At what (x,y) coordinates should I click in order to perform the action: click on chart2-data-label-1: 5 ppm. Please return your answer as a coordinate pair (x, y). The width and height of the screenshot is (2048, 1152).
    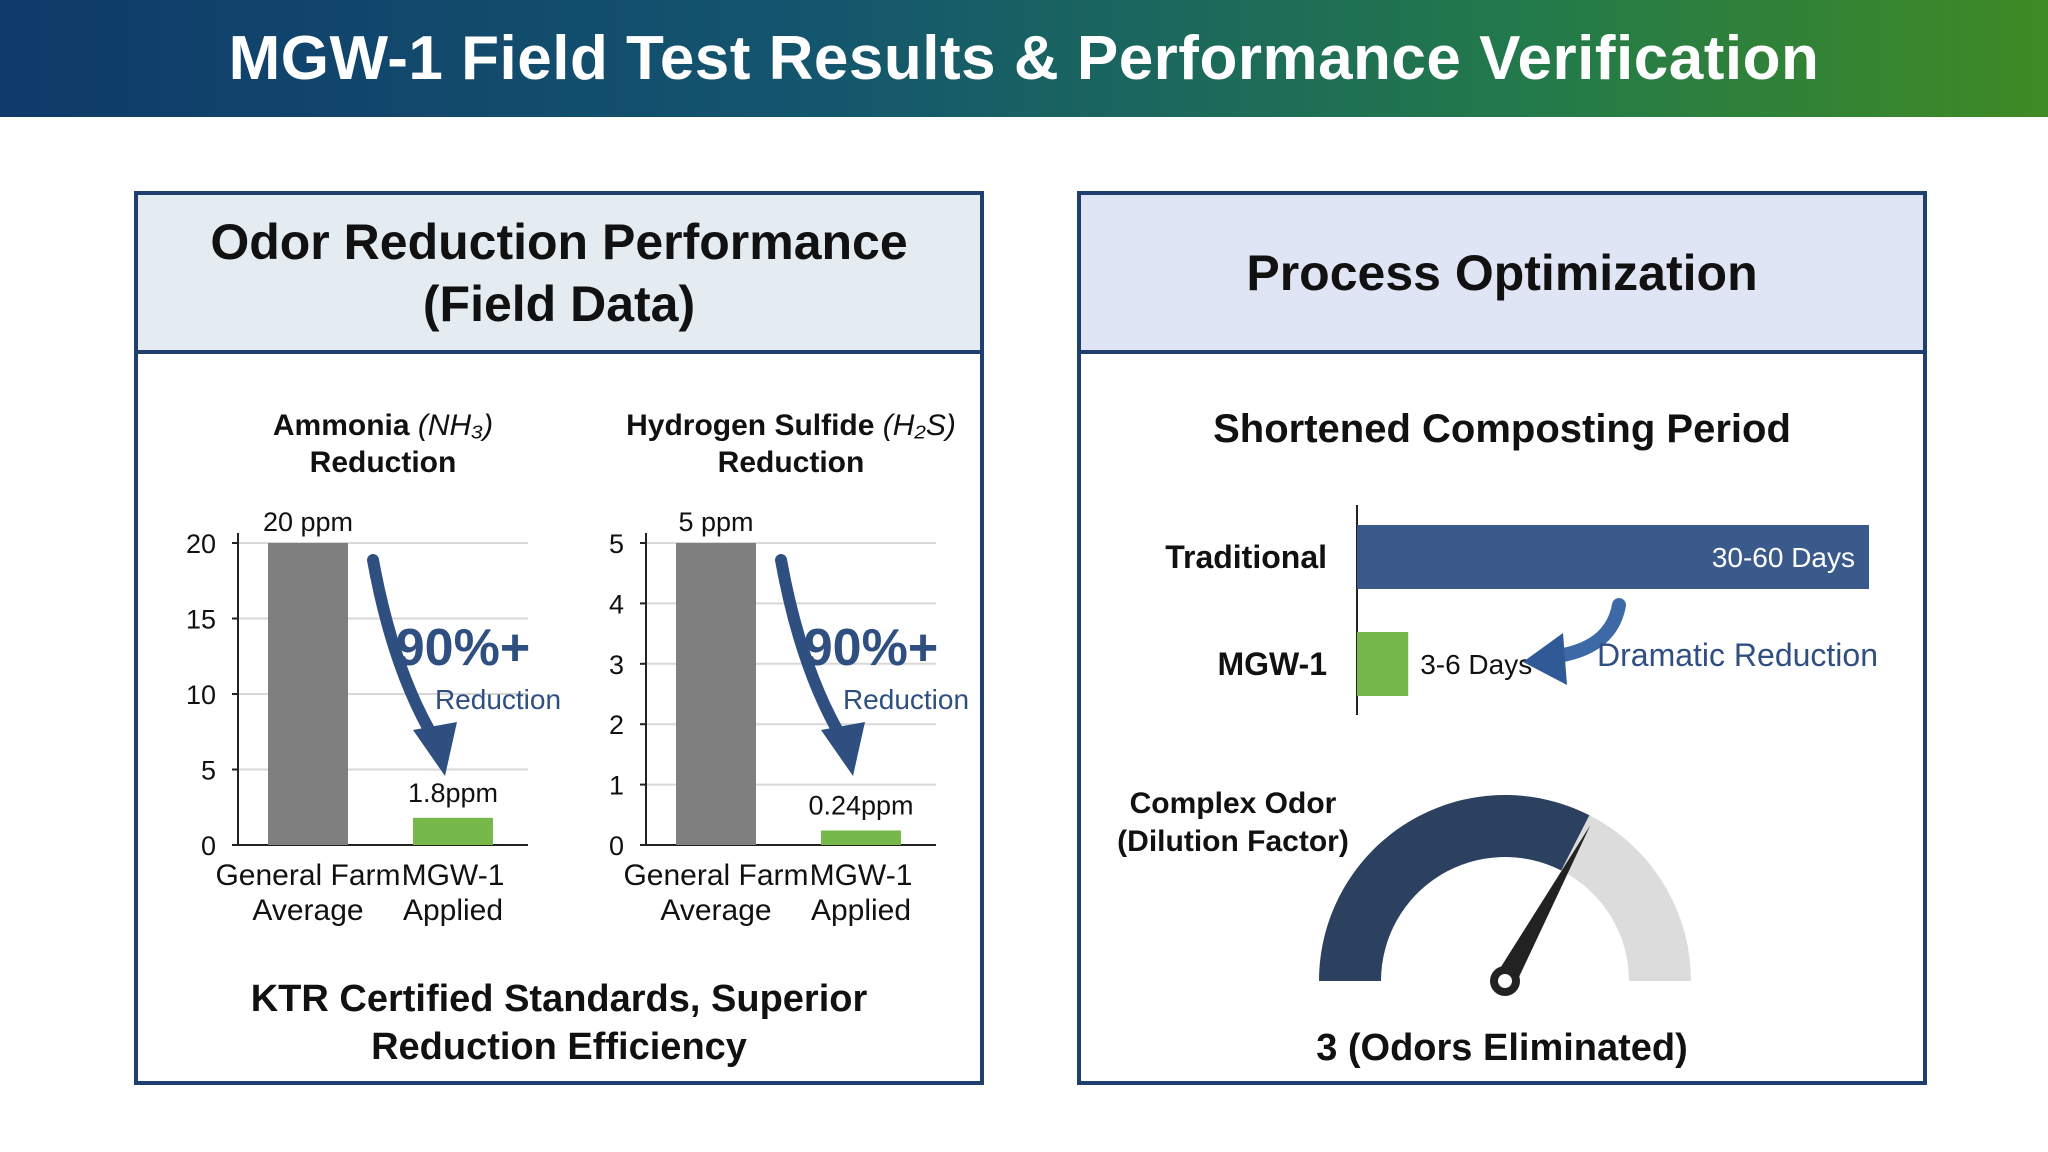
    Looking at the image, I should click on (715, 522).